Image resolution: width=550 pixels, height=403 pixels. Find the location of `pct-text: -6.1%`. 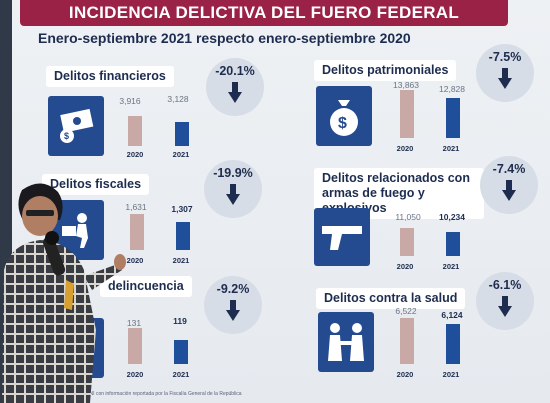

pct-text: -6.1% is located at coordinates (505, 285).